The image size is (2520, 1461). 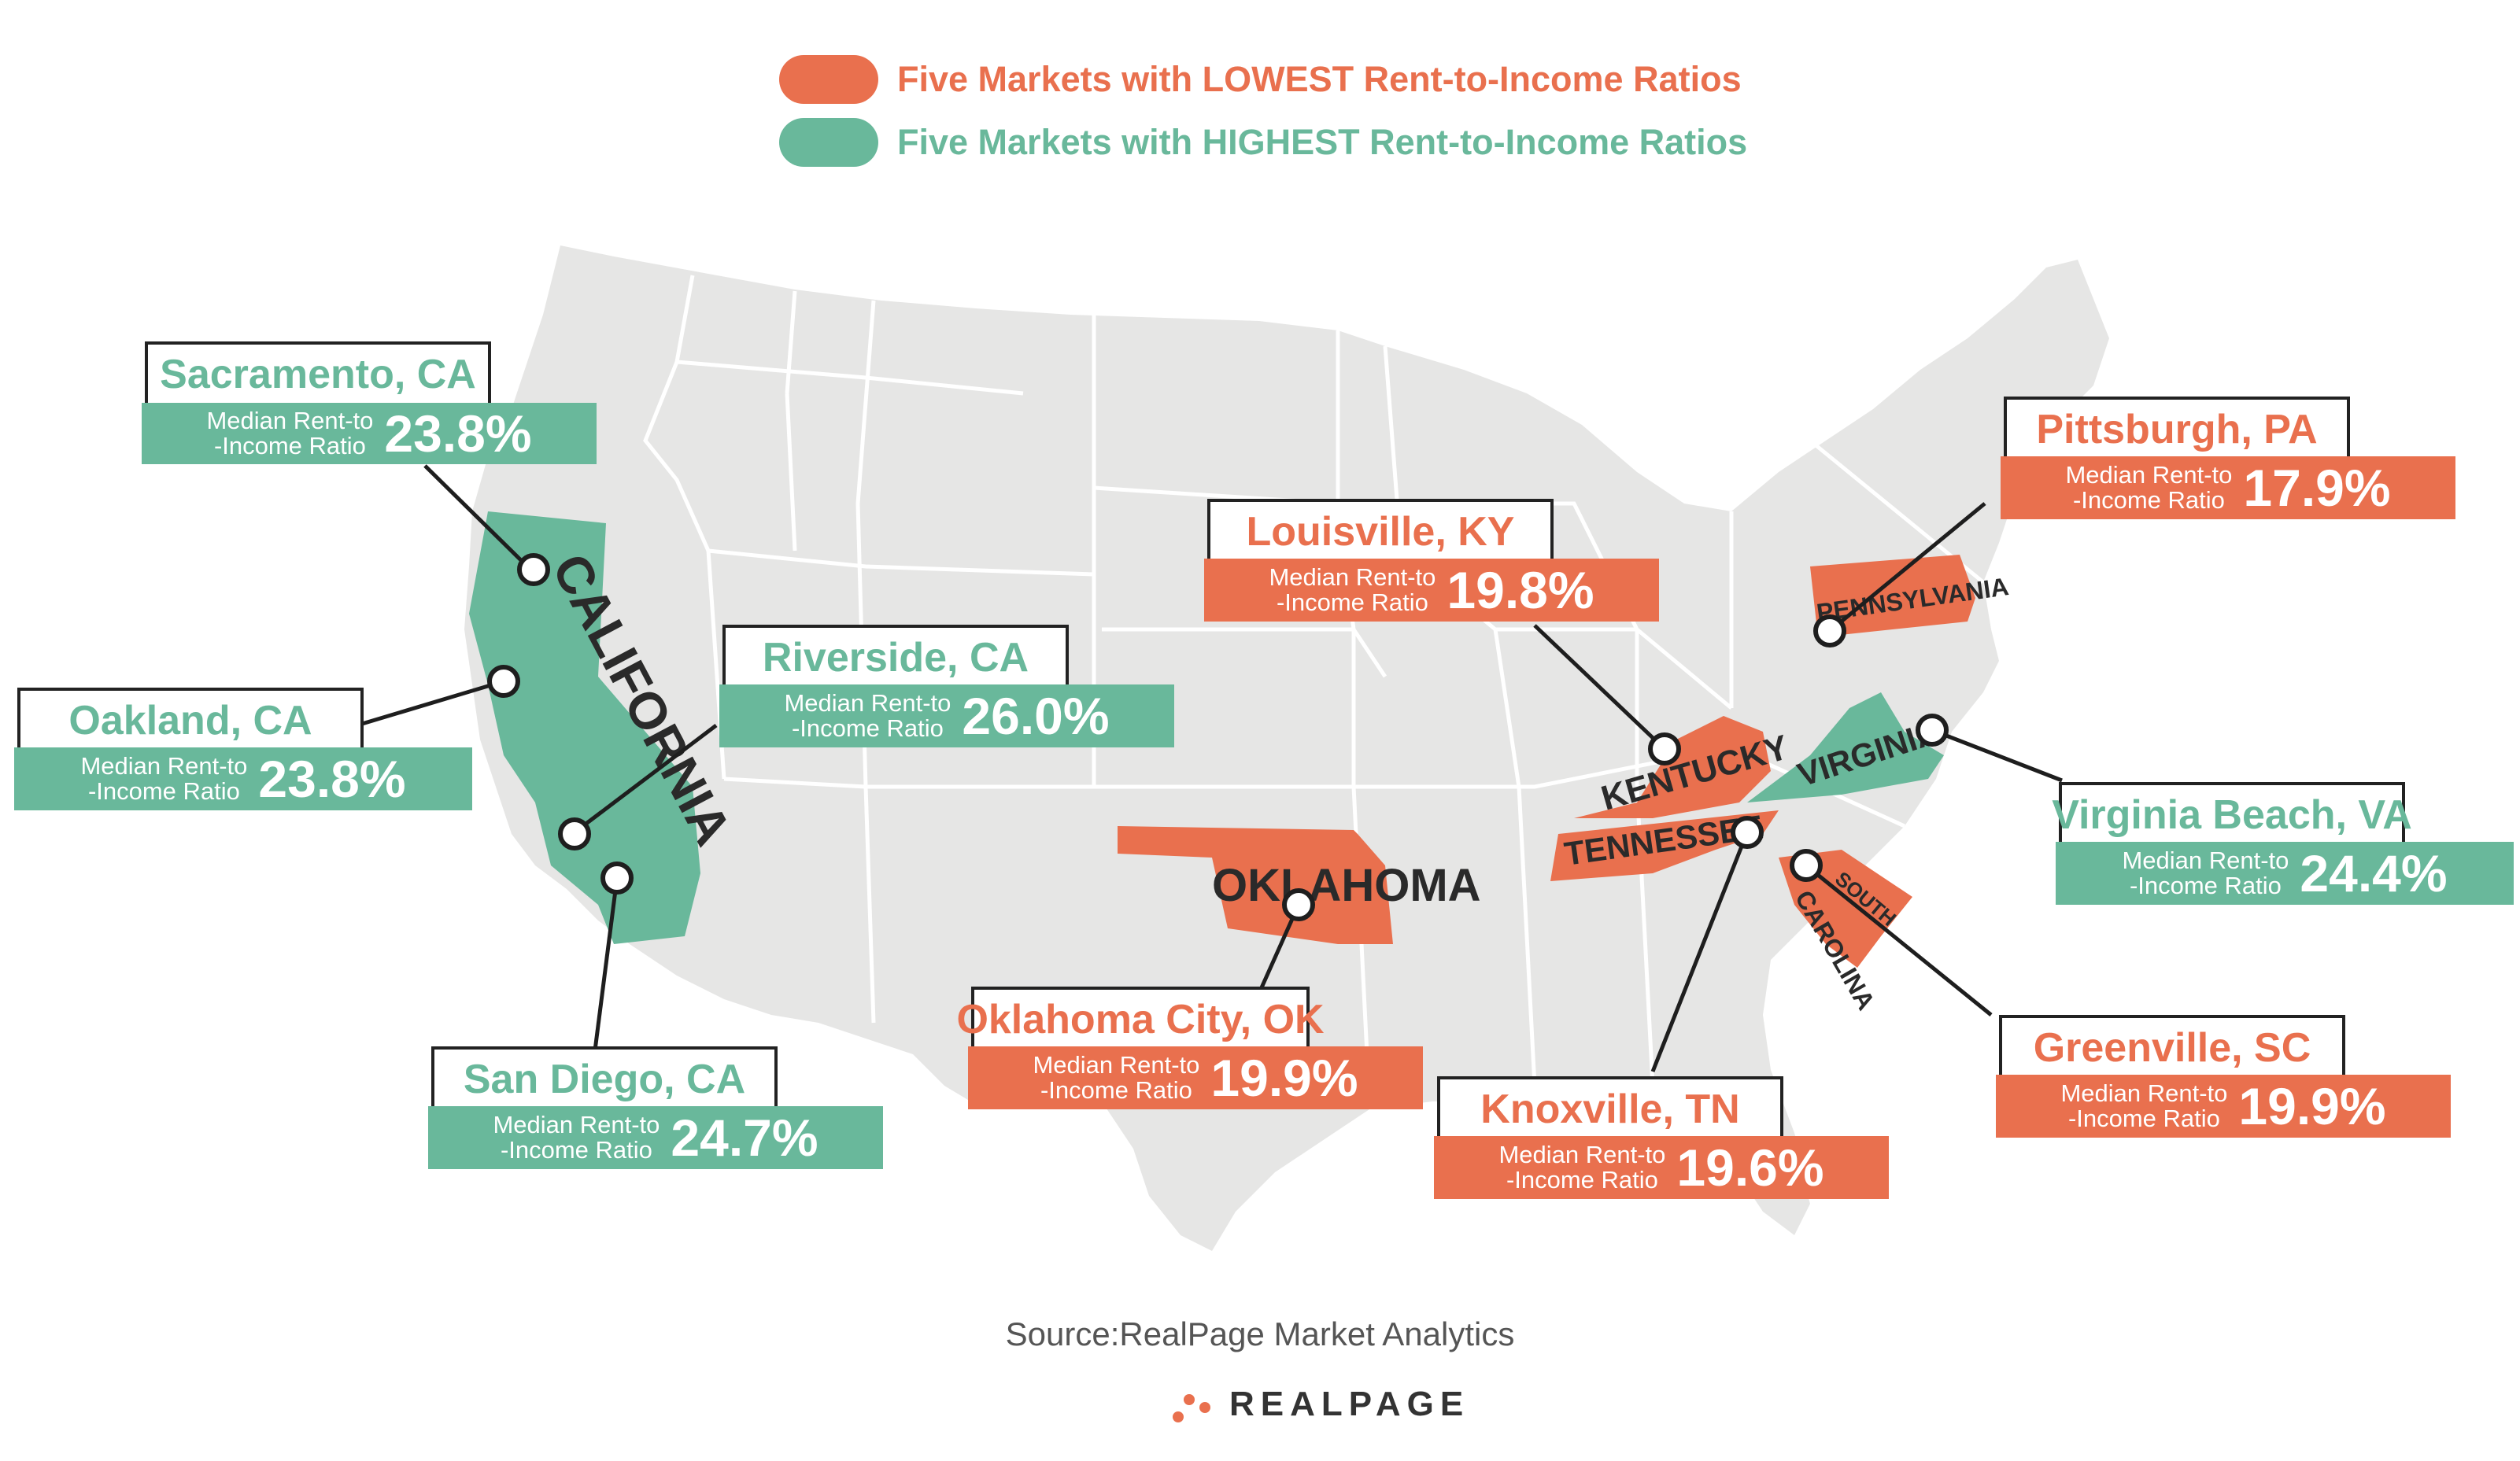 I want to click on marker-sacramento, so click(x=533, y=569).